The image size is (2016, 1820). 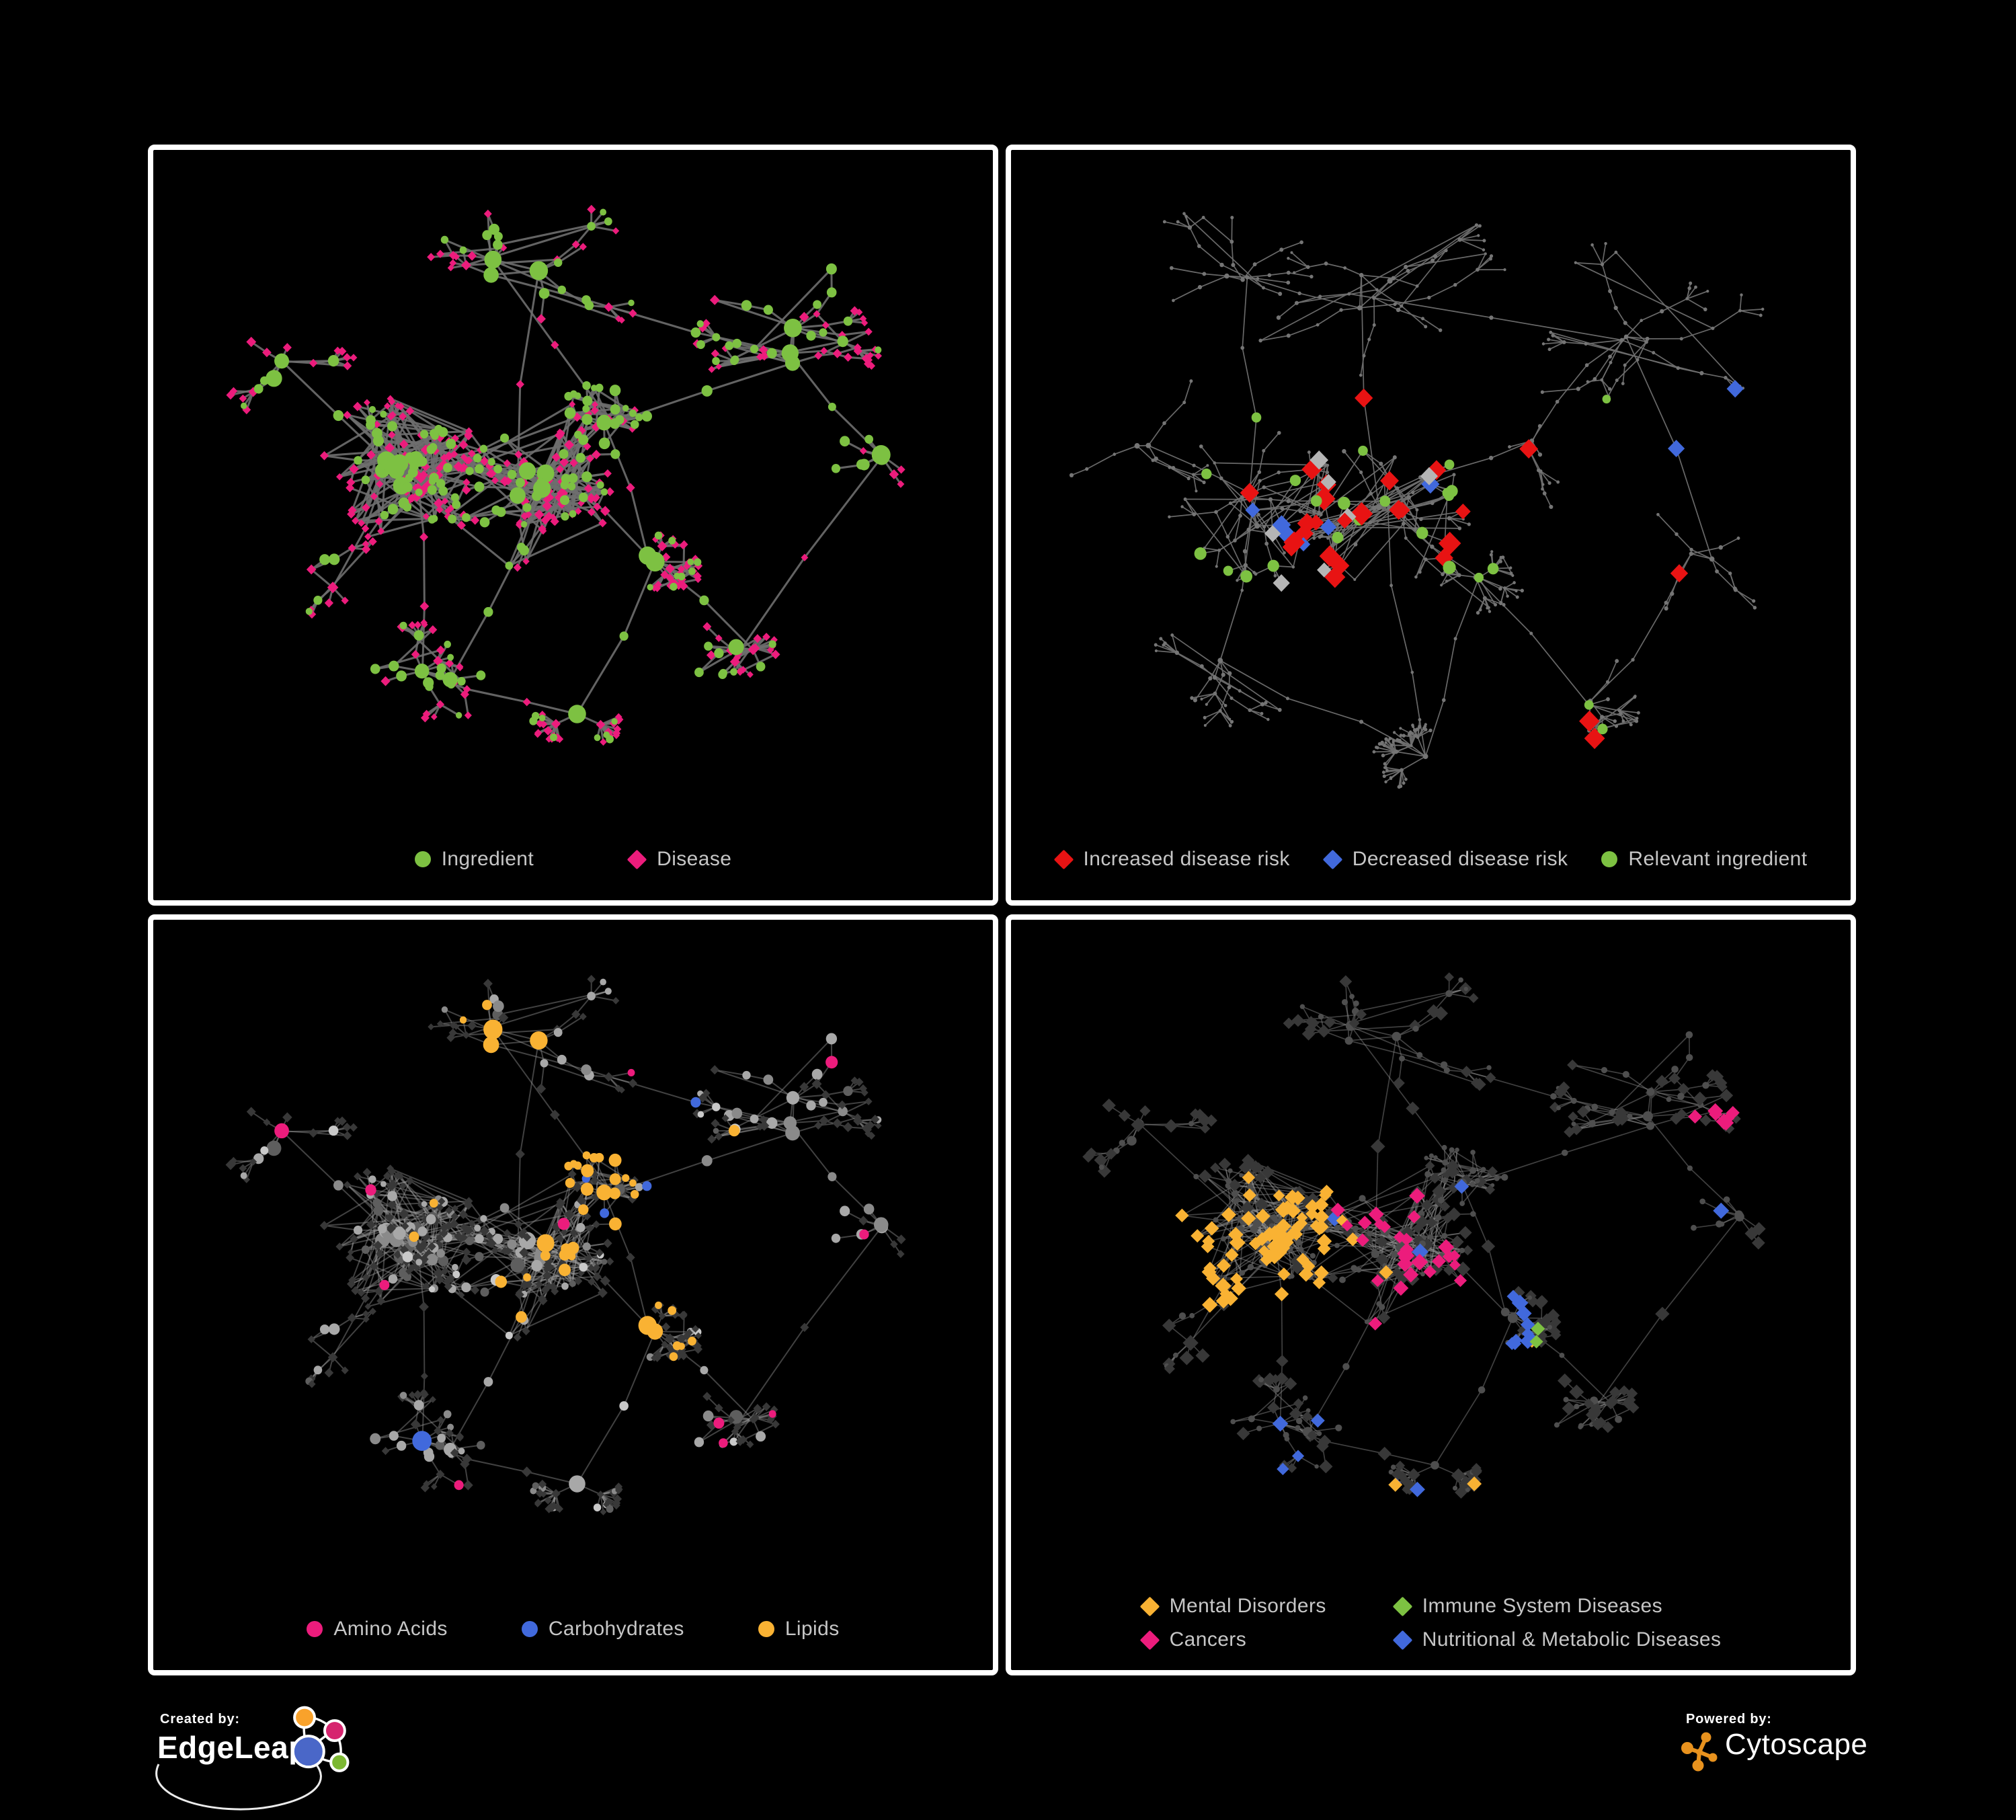 What do you see at coordinates (1460, 859) in the screenshot?
I see `legend-label: Decreased disease risk` at bounding box center [1460, 859].